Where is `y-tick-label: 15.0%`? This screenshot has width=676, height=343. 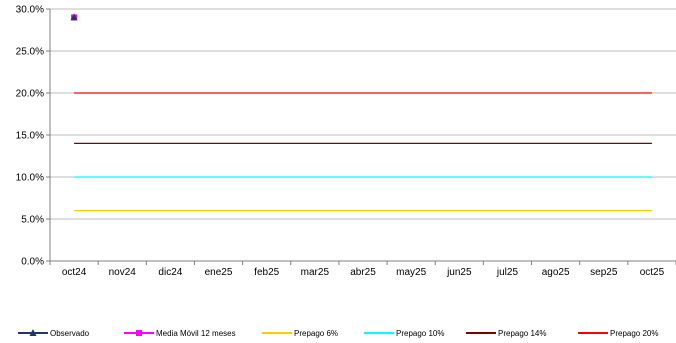
y-tick-label: 15.0% is located at coordinates (30, 136).